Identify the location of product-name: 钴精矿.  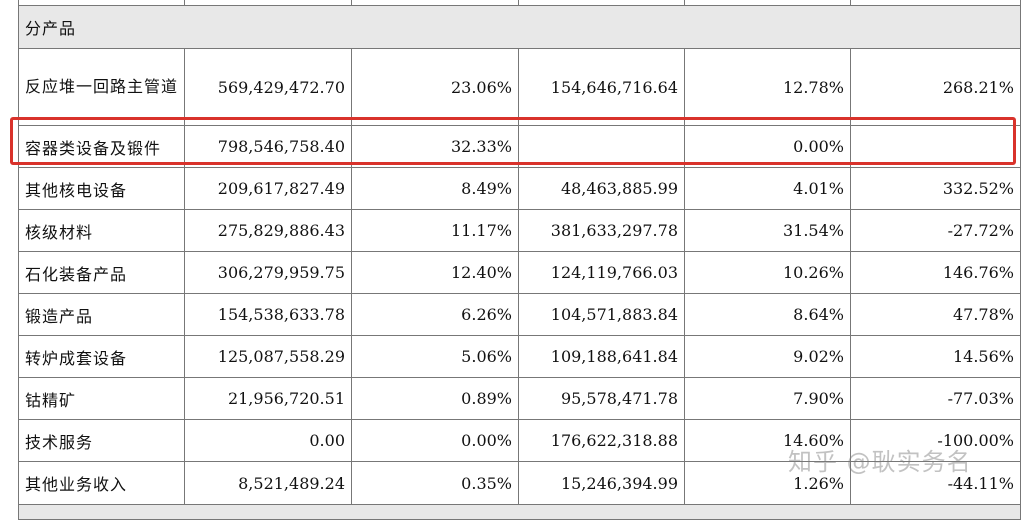
(101, 398).